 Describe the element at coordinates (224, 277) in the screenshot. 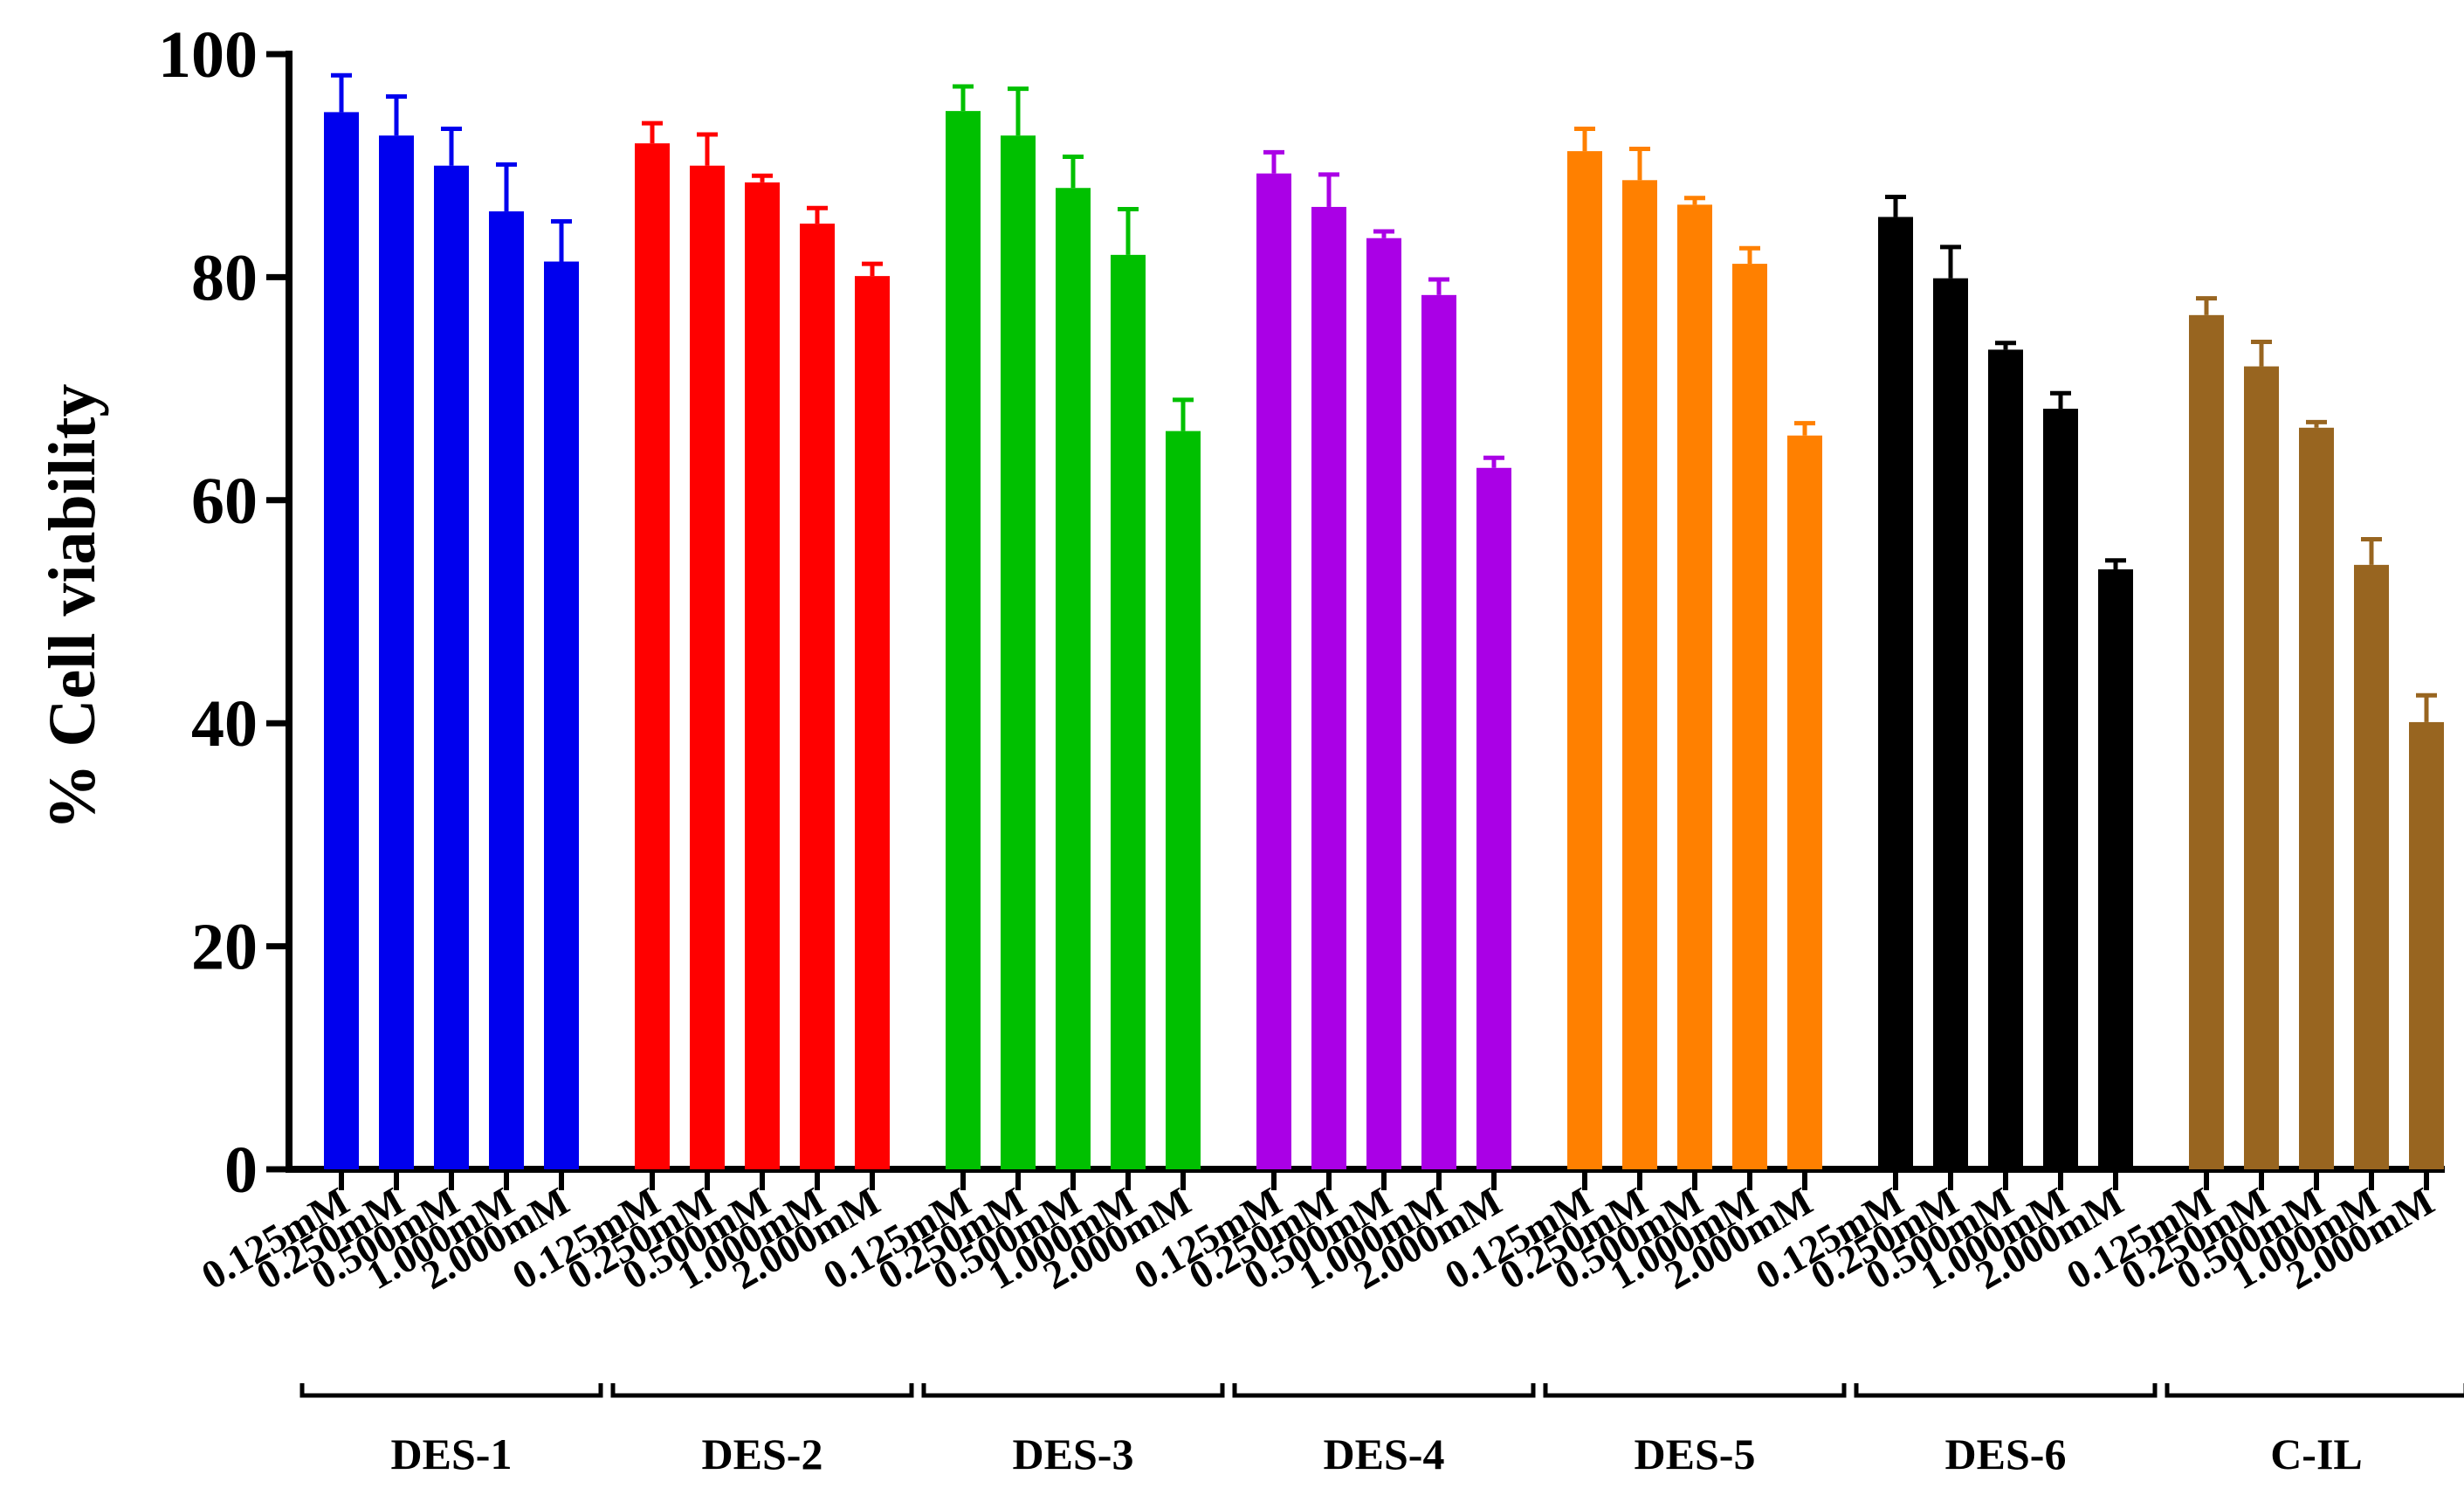

I see `y-tick-label: 80` at that location.